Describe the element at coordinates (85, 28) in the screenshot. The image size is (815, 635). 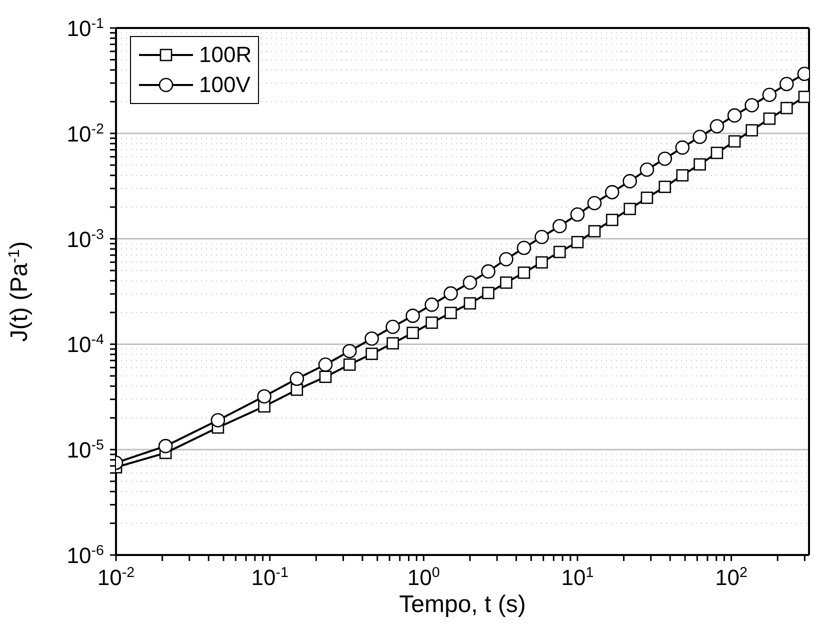
I see `y-tick-label: 10$^{-1}$` at that location.